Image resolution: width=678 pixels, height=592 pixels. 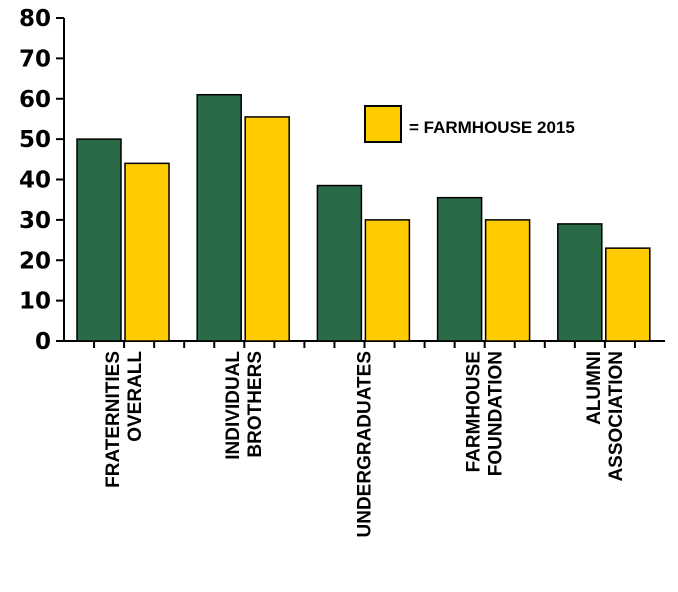 I want to click on x-category-label-line: FARMHOUSE, so click(x=474, y=411).